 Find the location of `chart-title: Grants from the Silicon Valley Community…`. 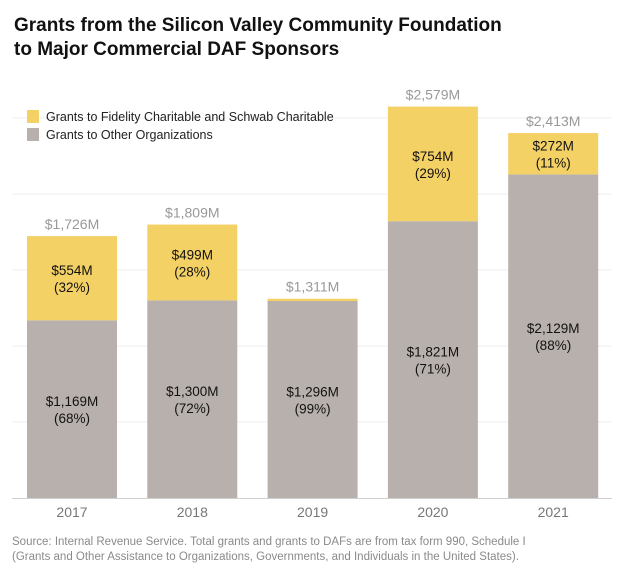

chart-title: Grants from the Silicon Valley Community… is located at coordinates (258, 38).